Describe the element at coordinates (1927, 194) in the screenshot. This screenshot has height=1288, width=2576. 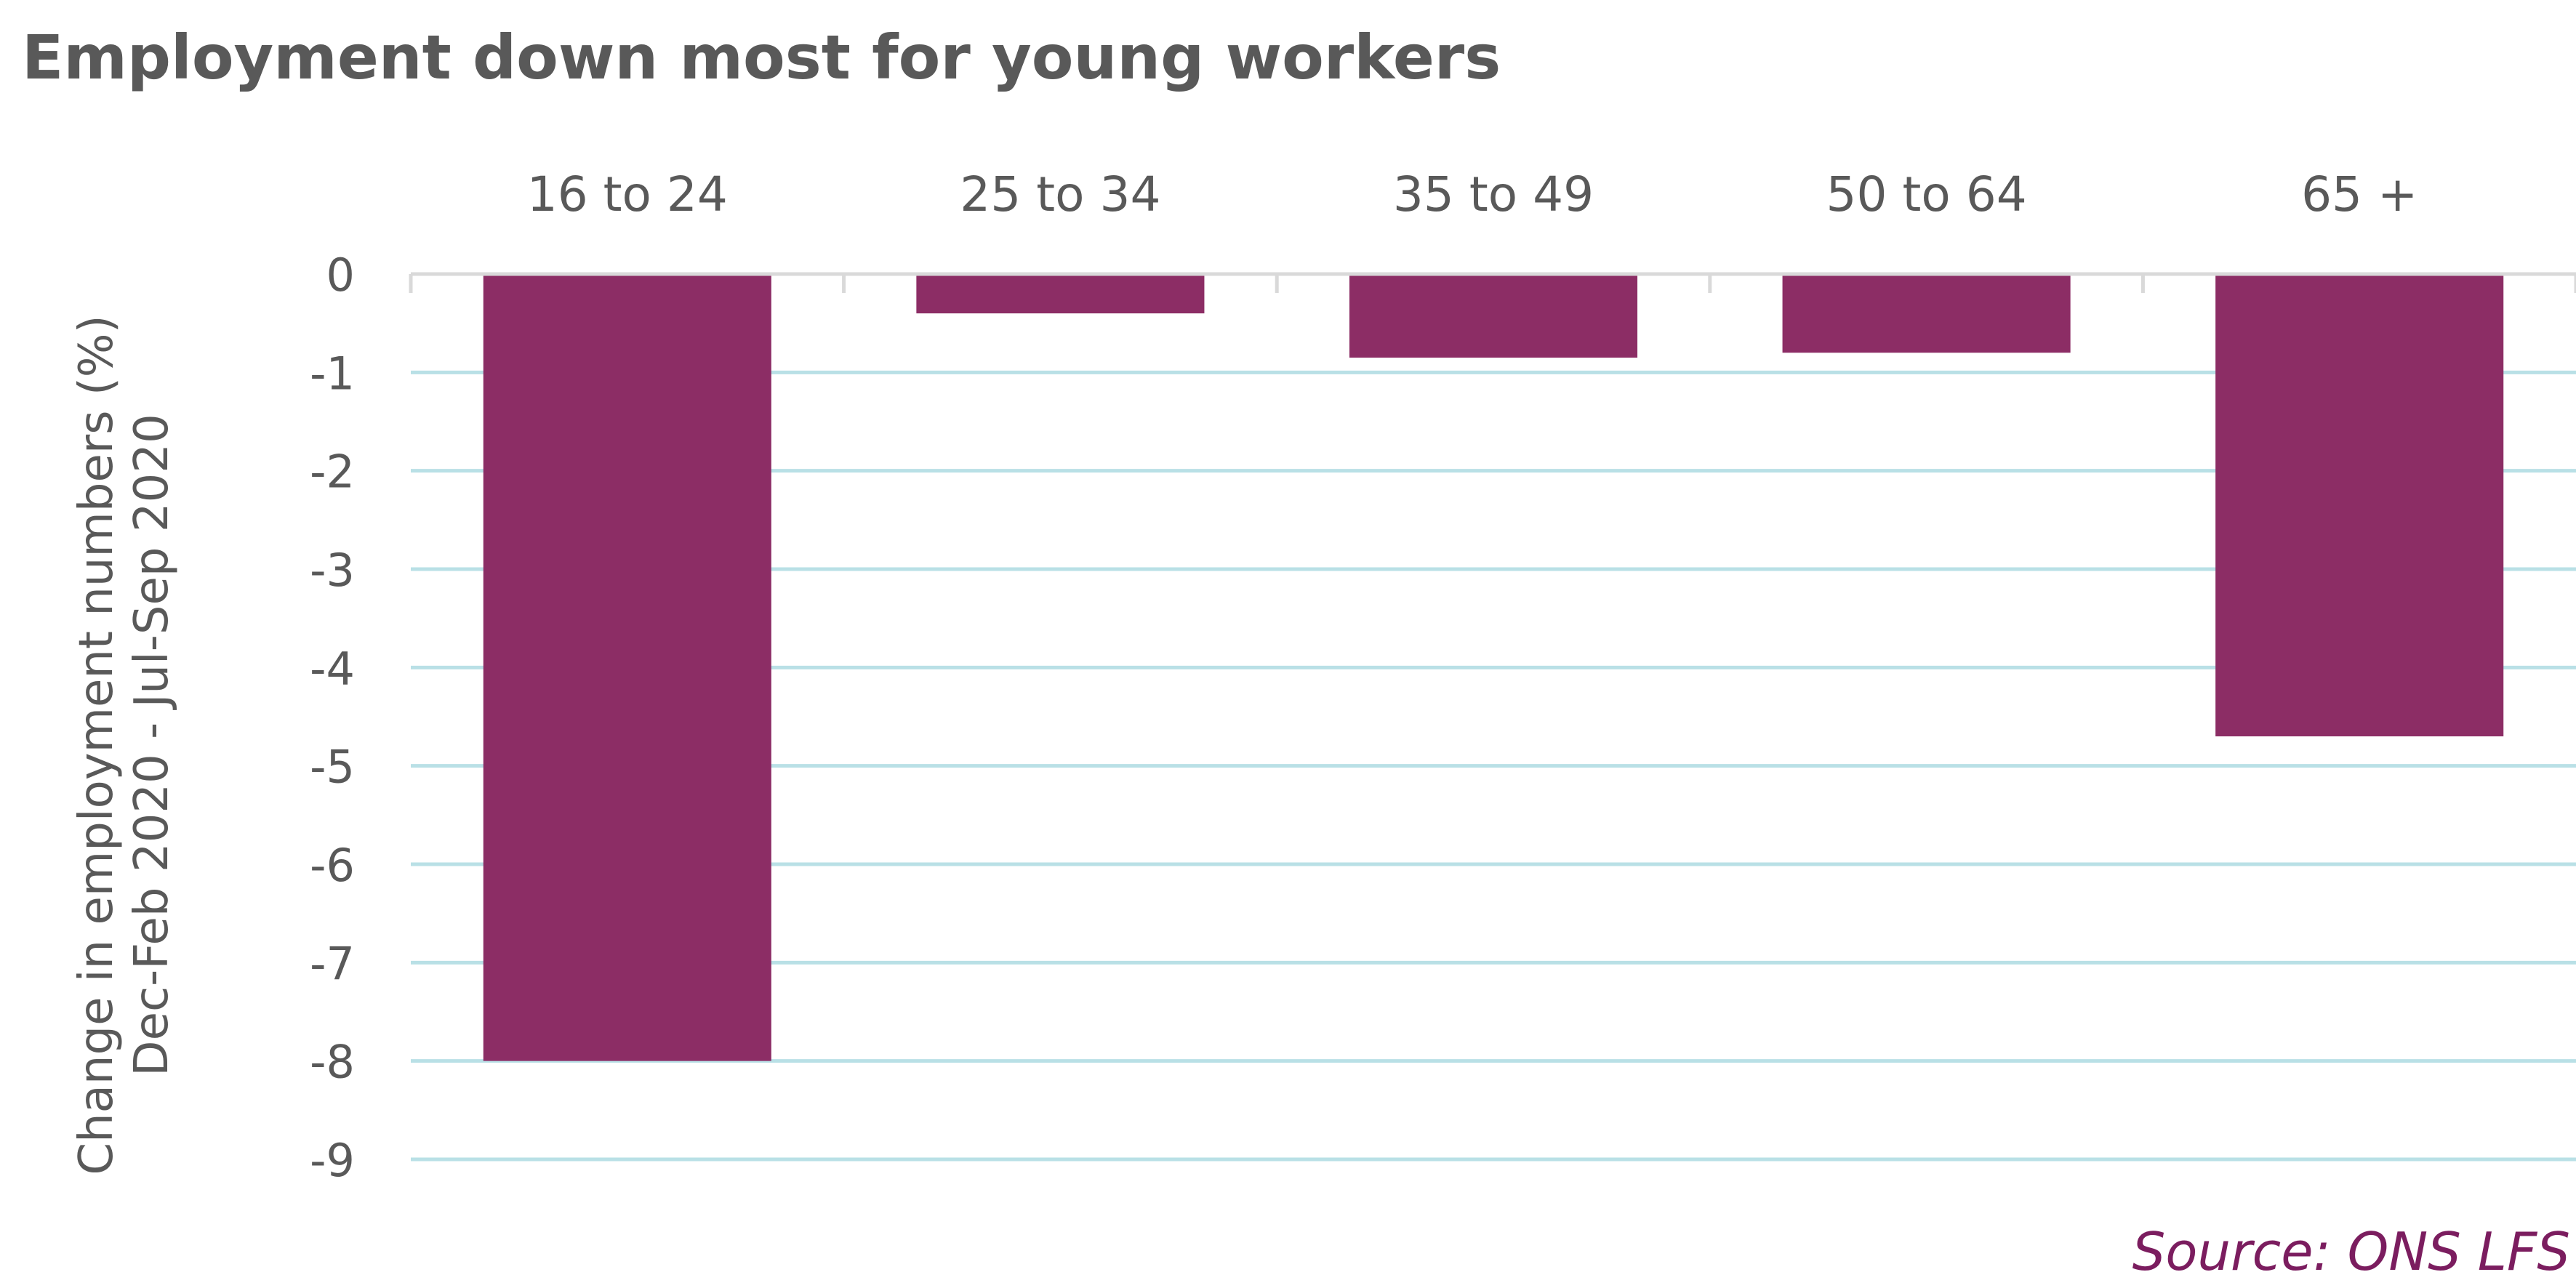
I see `category-label: 50 to 64` at that location.